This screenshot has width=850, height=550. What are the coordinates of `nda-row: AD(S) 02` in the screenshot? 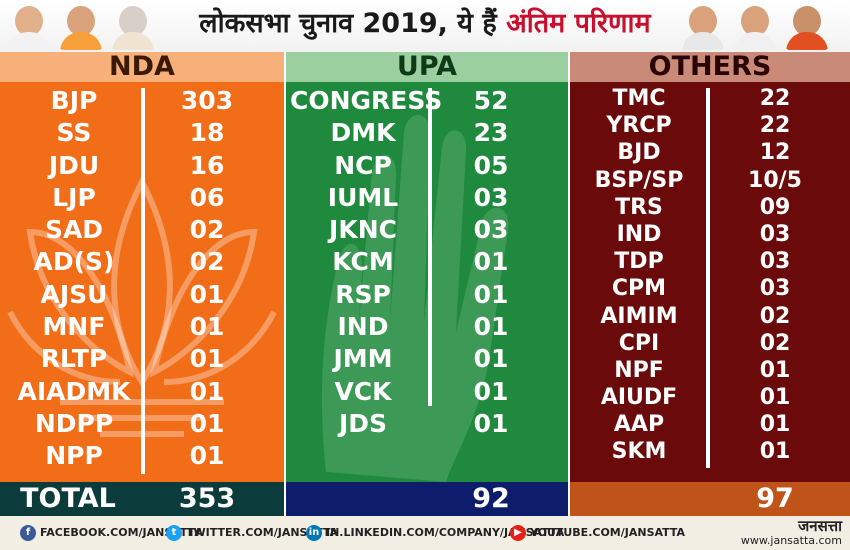 It's located at (142, 262).